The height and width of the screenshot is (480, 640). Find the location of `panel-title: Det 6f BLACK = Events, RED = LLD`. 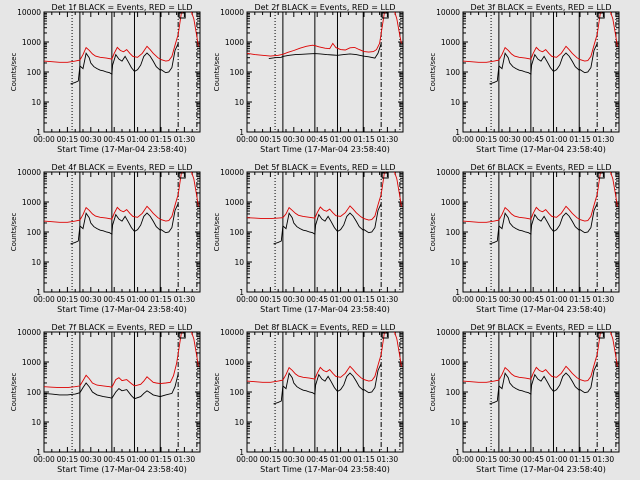

panel-title: Det 6f BLACK = Events, RED = LLD is located at coordinates (540, 167).